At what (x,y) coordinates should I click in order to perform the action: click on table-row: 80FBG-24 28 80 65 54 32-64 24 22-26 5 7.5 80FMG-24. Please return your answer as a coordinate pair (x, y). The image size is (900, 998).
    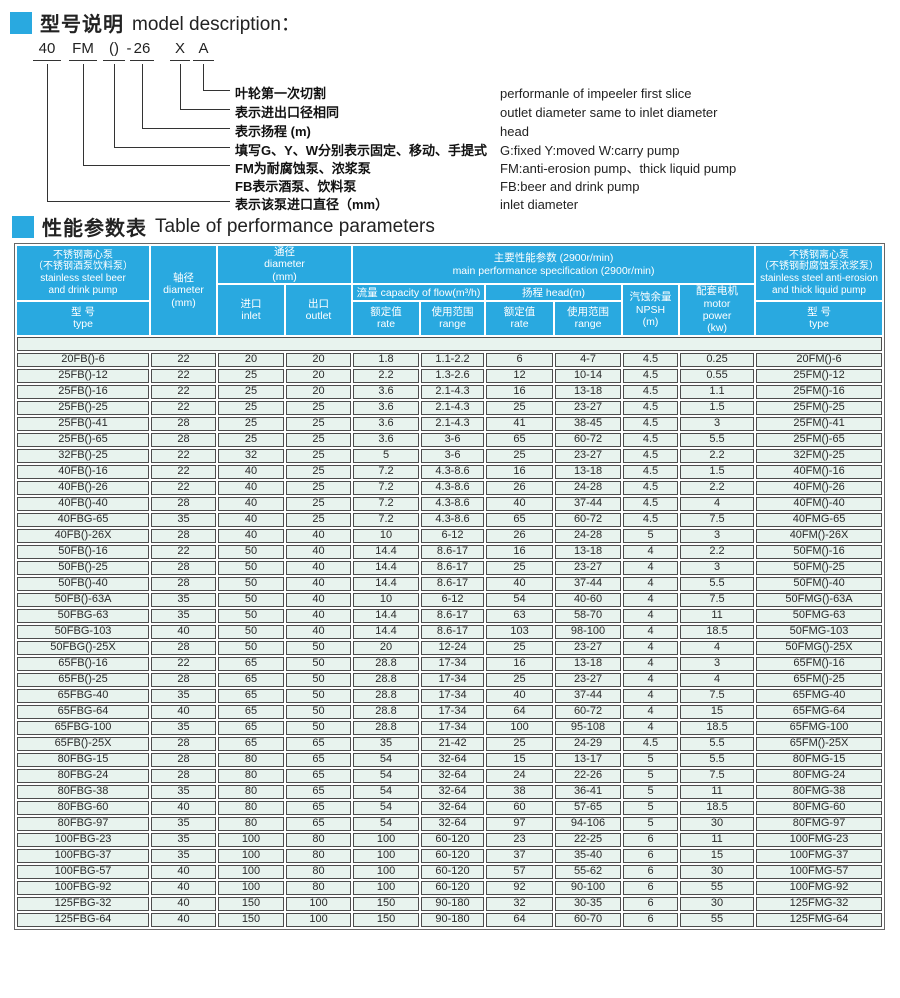
    Looking at the image, I should click on (450, 775).